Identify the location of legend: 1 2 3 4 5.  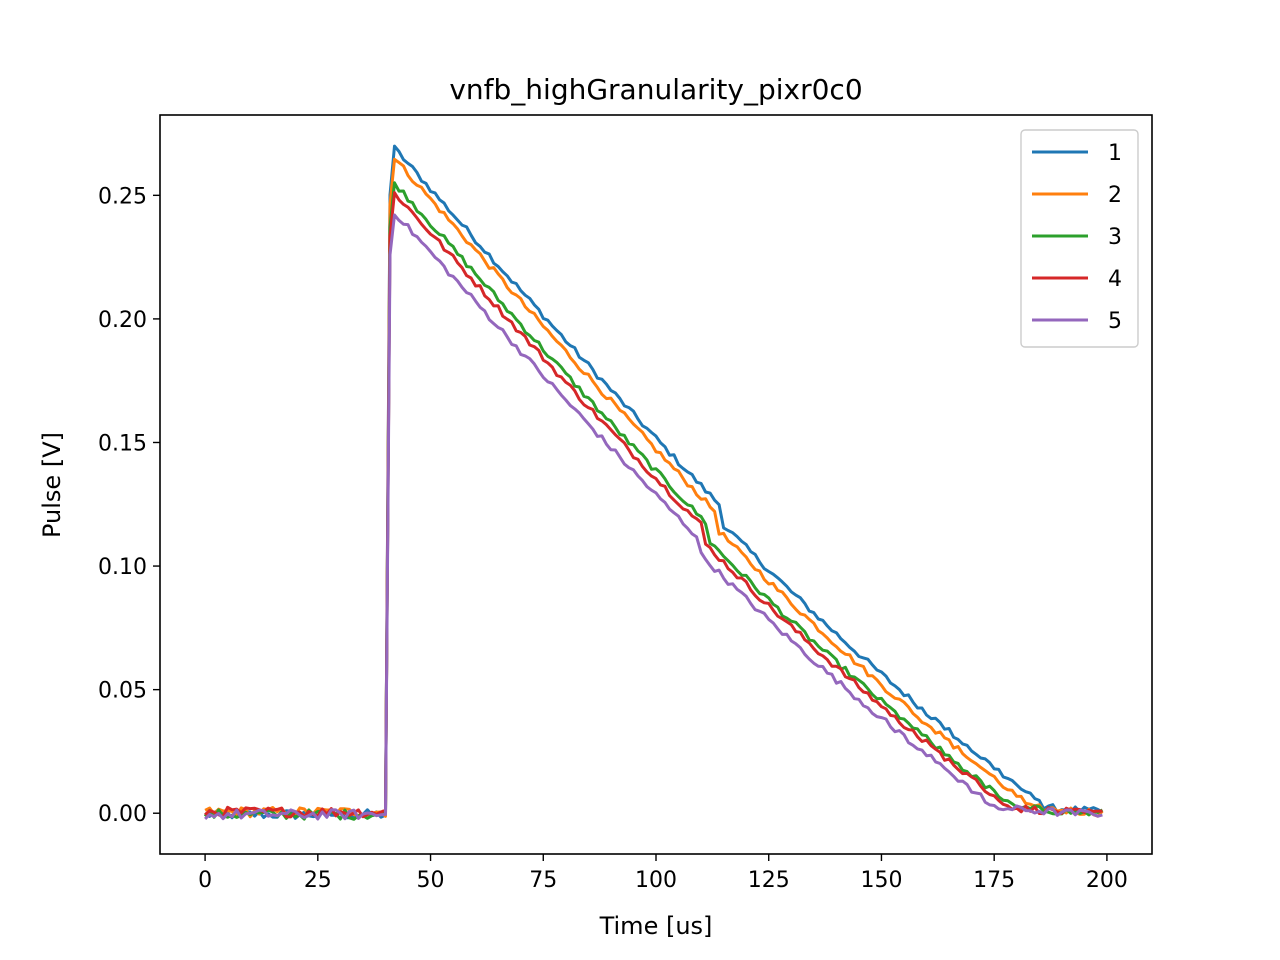
(1079, 238).